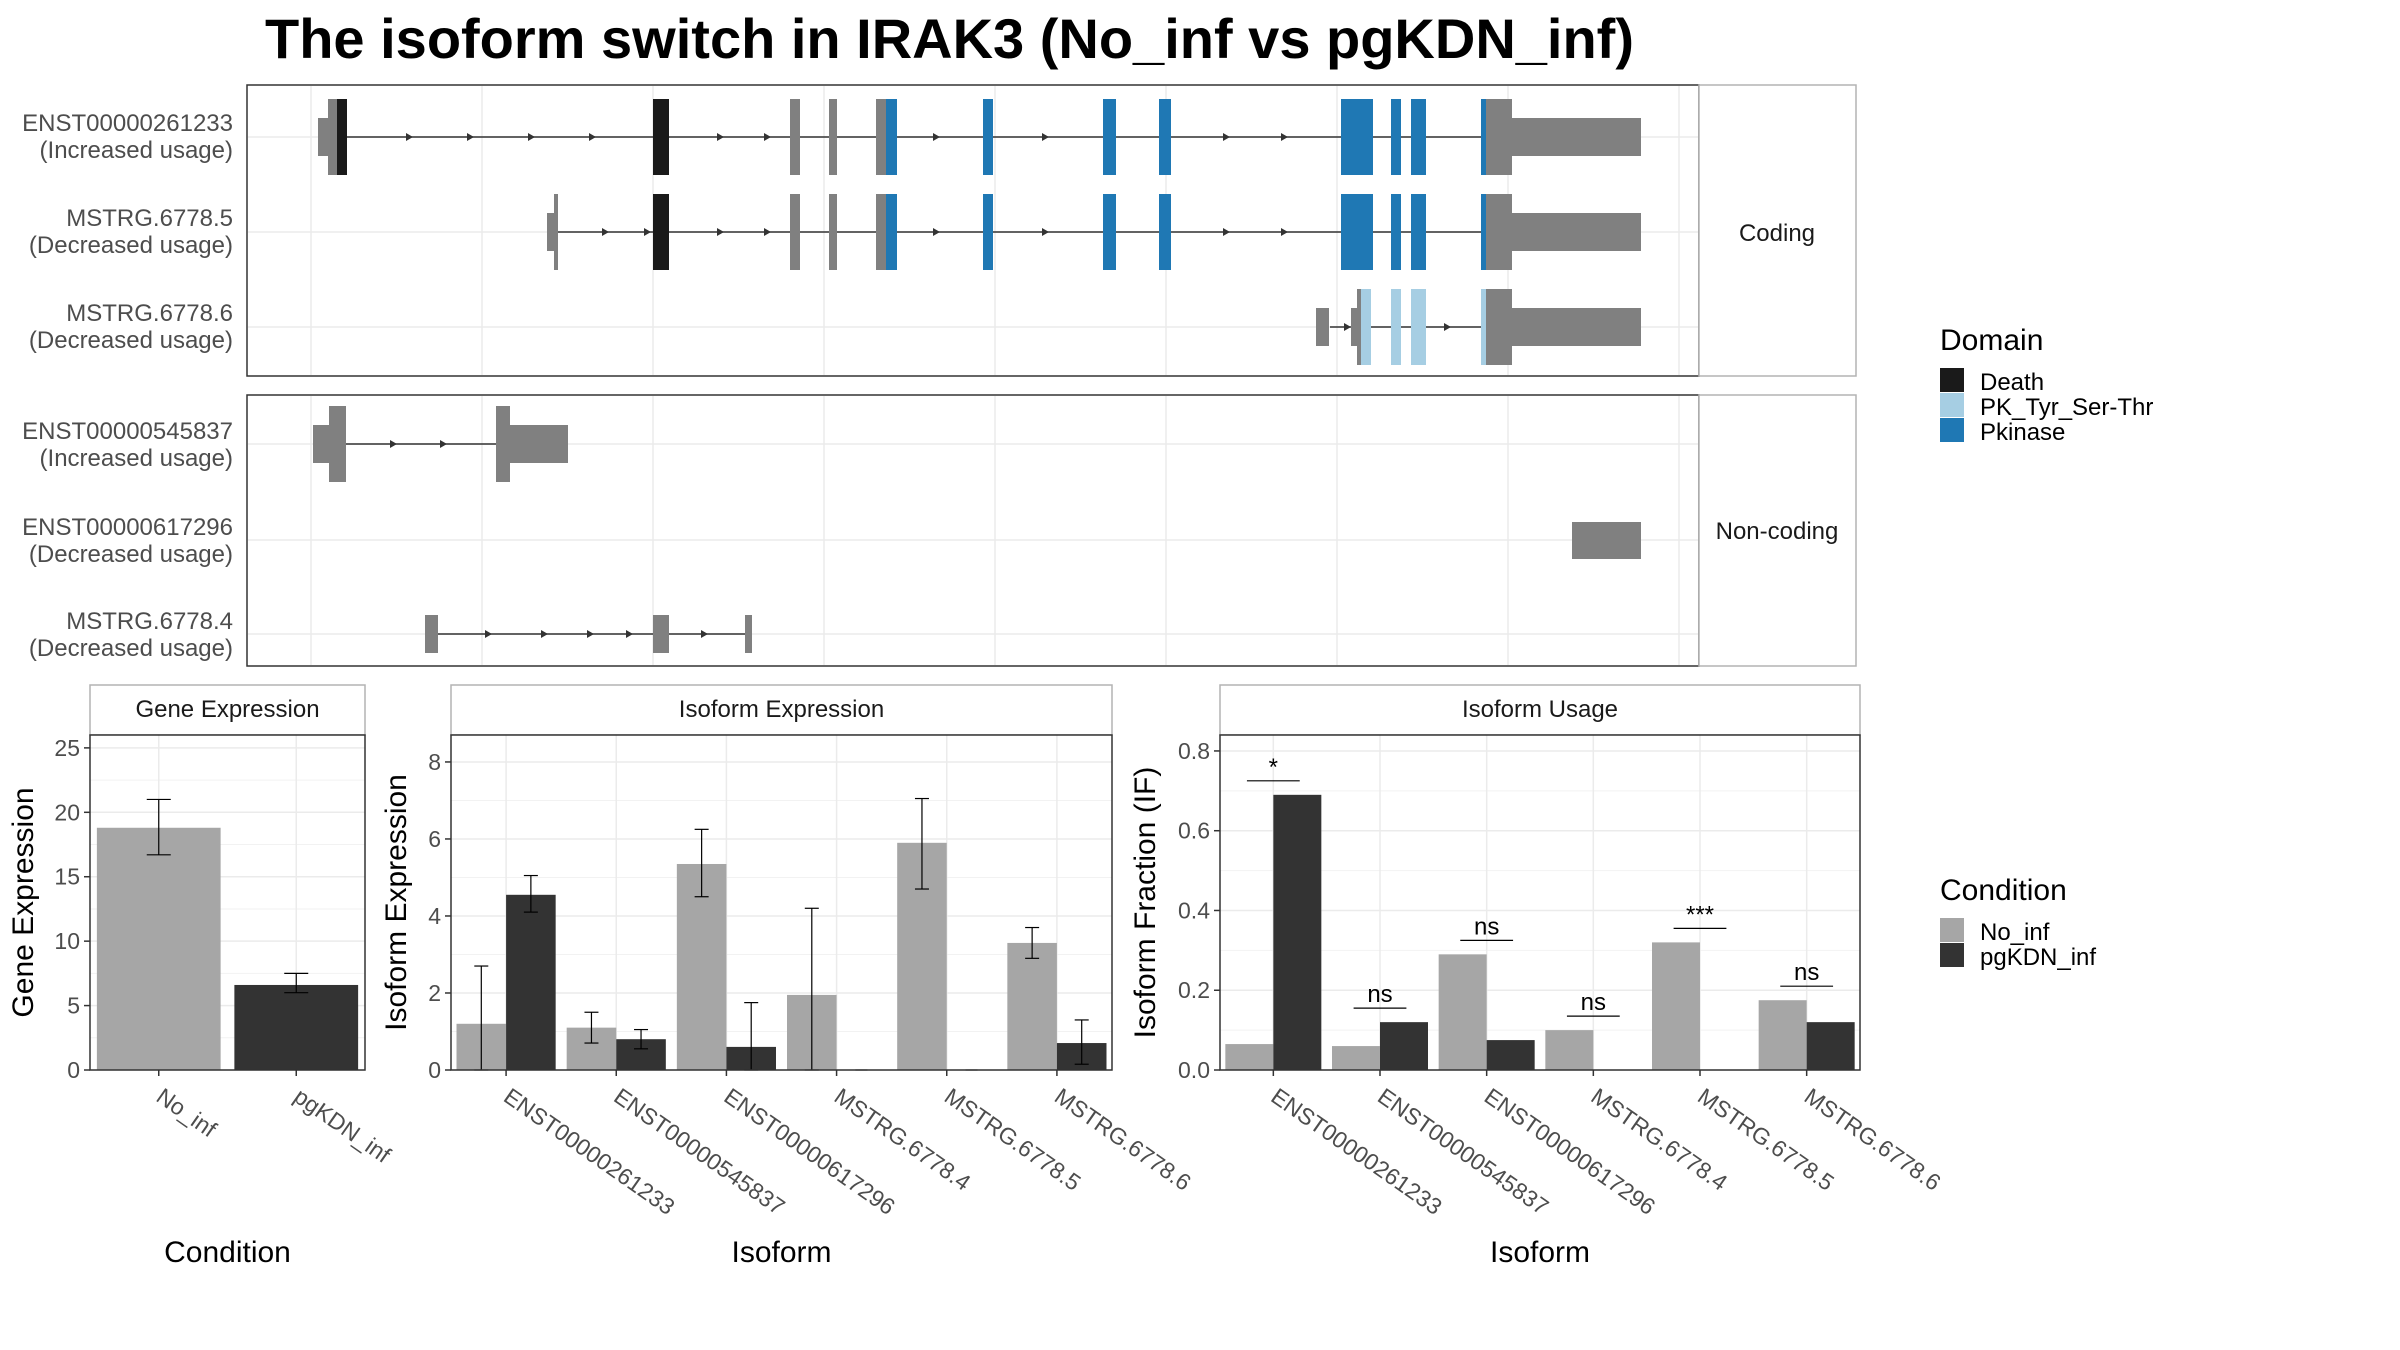 This screenshot has height=1350, width=2400. I want to click on domain-legend-title: Domain, so click(1991, 340).